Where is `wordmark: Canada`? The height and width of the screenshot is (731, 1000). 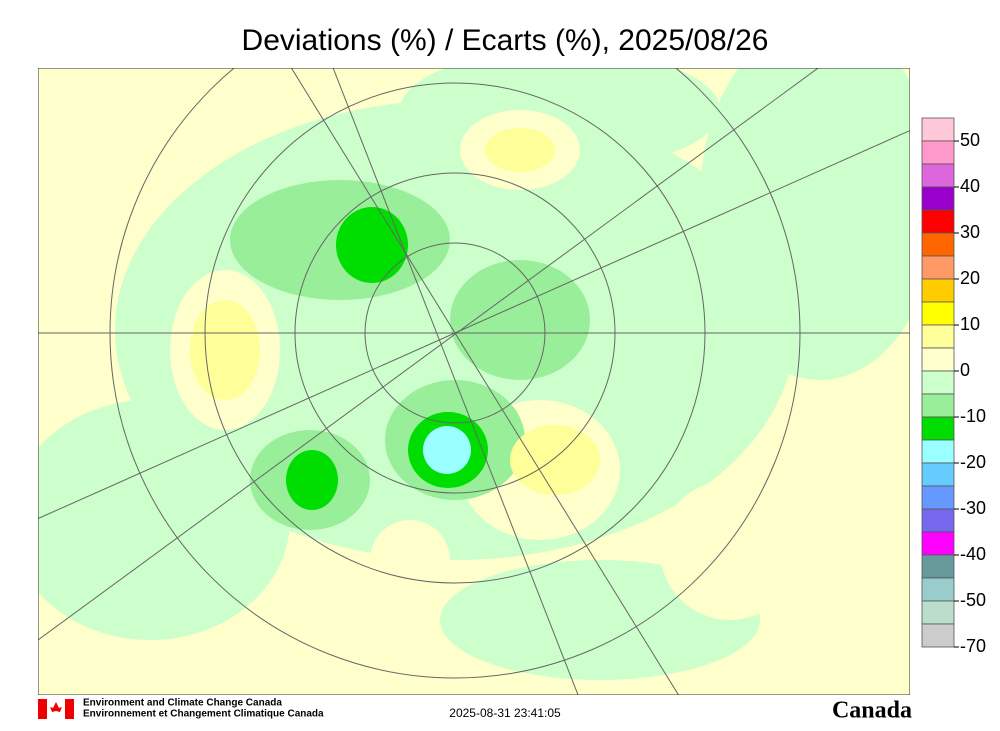
wordmark: Canada is located at coordinates (872, 711).